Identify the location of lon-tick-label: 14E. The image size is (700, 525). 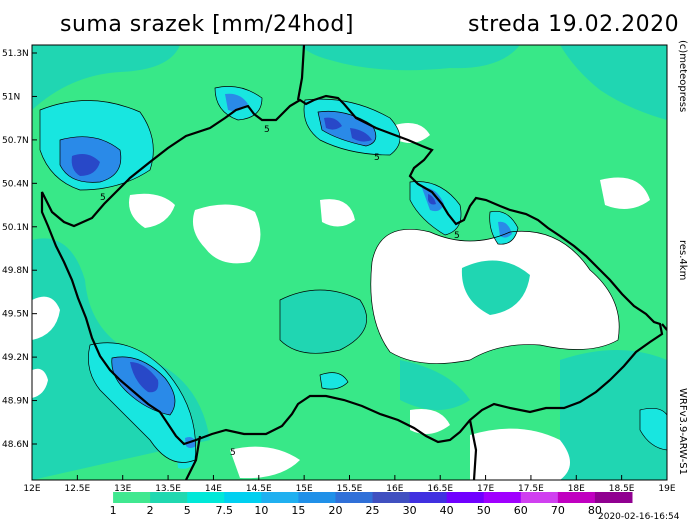
(213, 489).